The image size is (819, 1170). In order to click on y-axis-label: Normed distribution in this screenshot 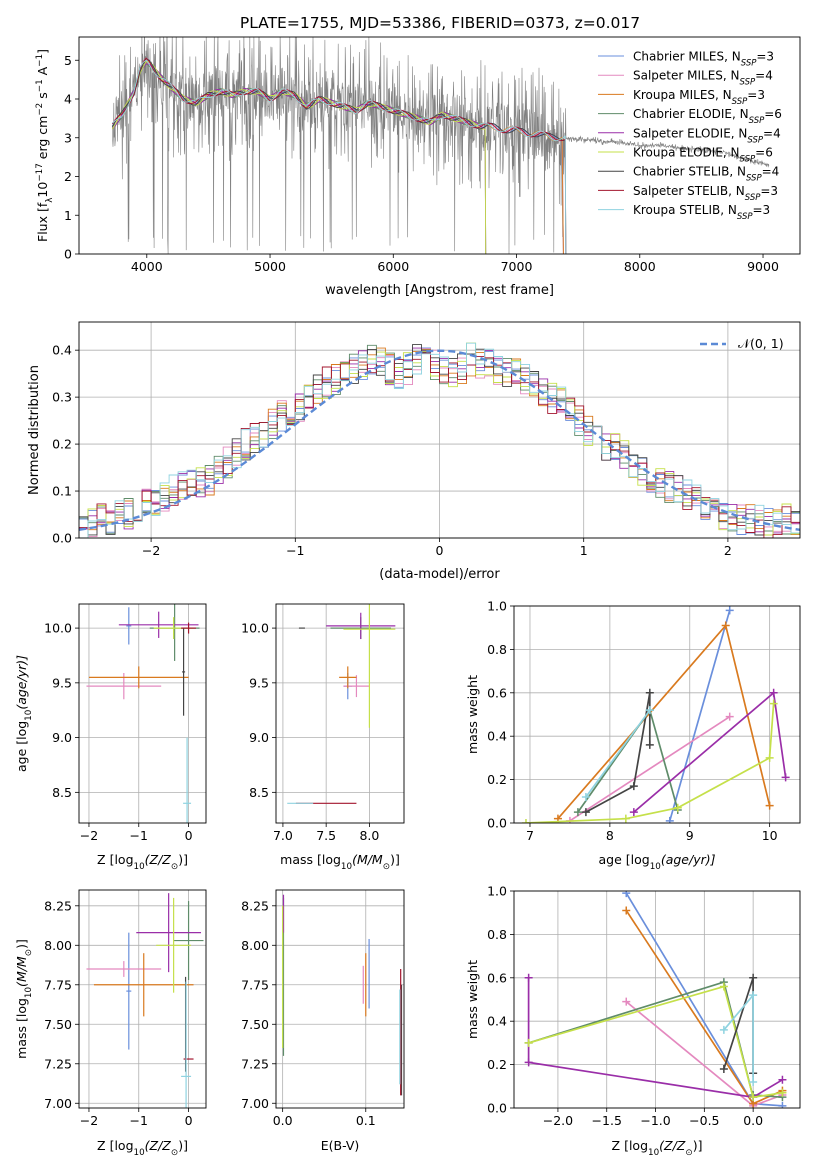, I will do `click(34, 430)`.